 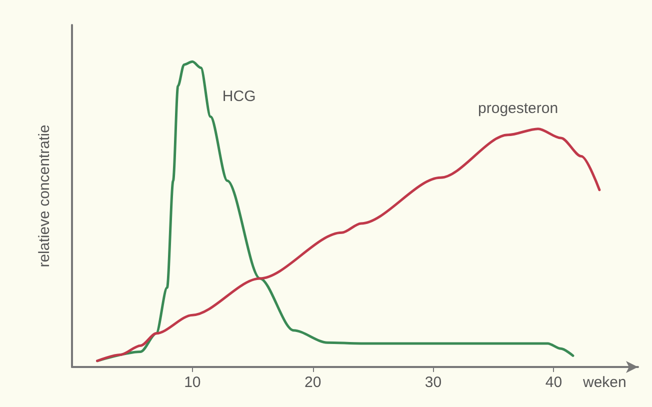 What do you see at coordinates (604, 382) in the screenshot?
I see `x-axis-title: weken` at bounding box center [604, 382].